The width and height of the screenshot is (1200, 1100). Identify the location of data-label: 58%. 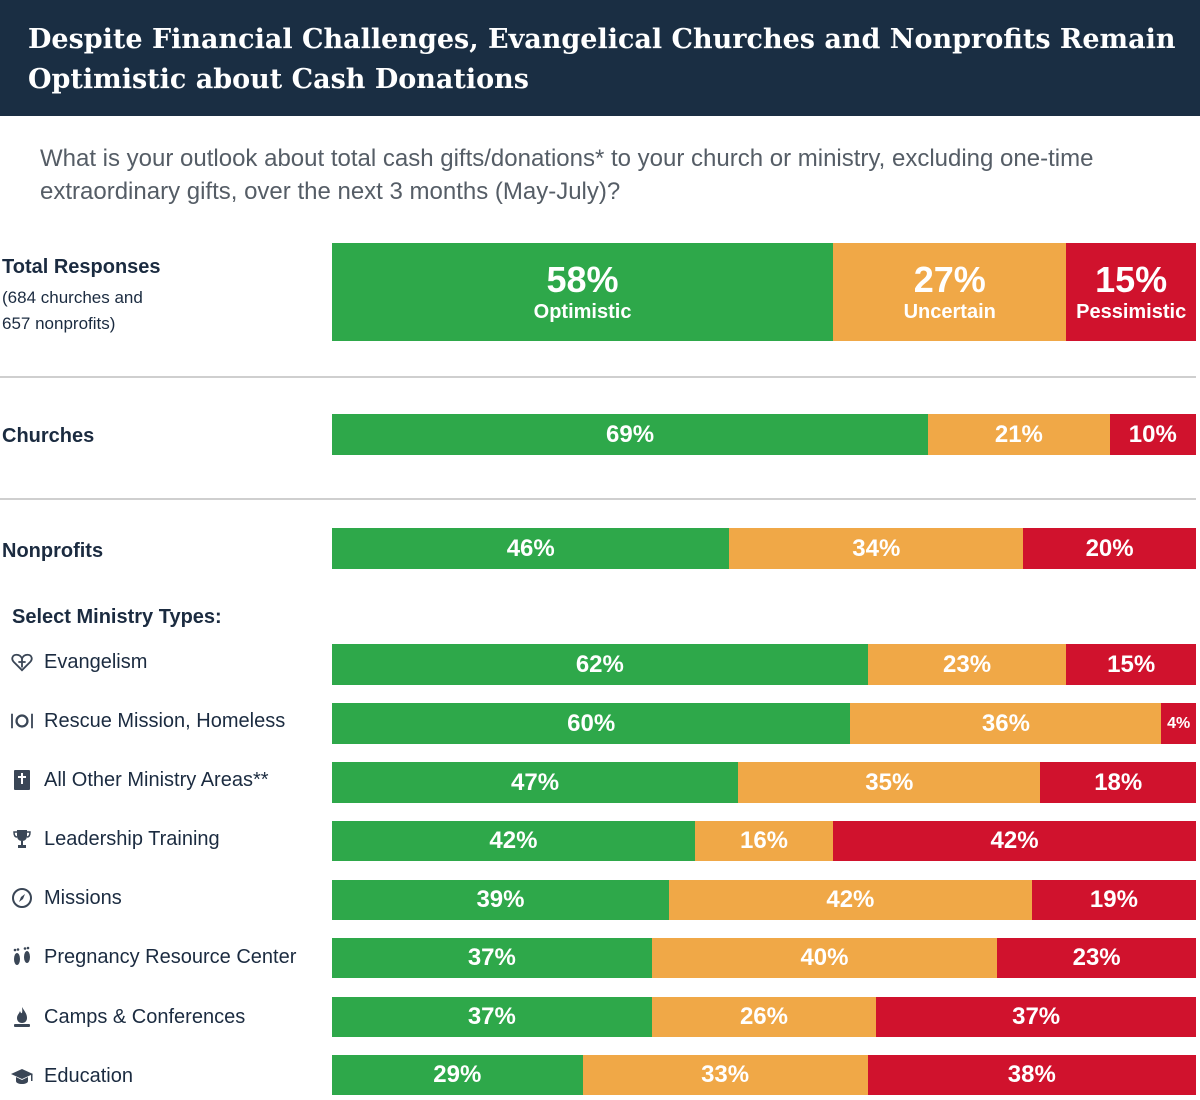
(582, 279).